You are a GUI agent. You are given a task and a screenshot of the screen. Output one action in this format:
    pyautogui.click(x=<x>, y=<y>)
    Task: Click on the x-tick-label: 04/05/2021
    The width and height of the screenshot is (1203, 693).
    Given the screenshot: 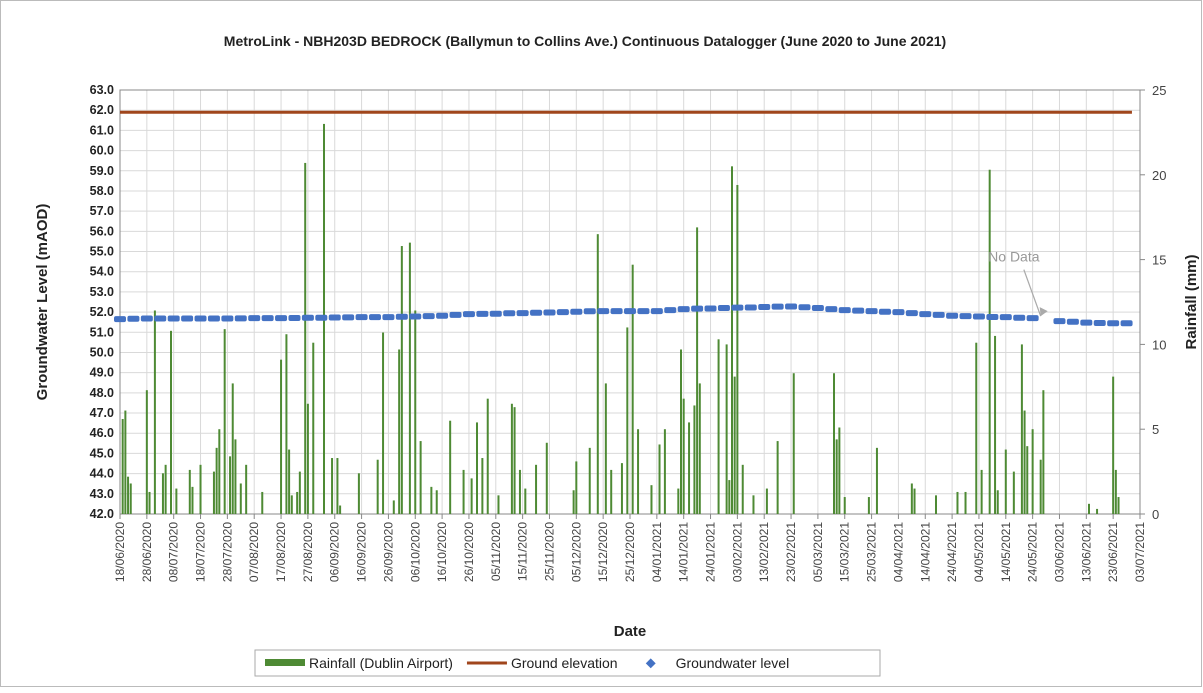 What is the action you would take?
    pyautogui.click(x=979, y=552)
    